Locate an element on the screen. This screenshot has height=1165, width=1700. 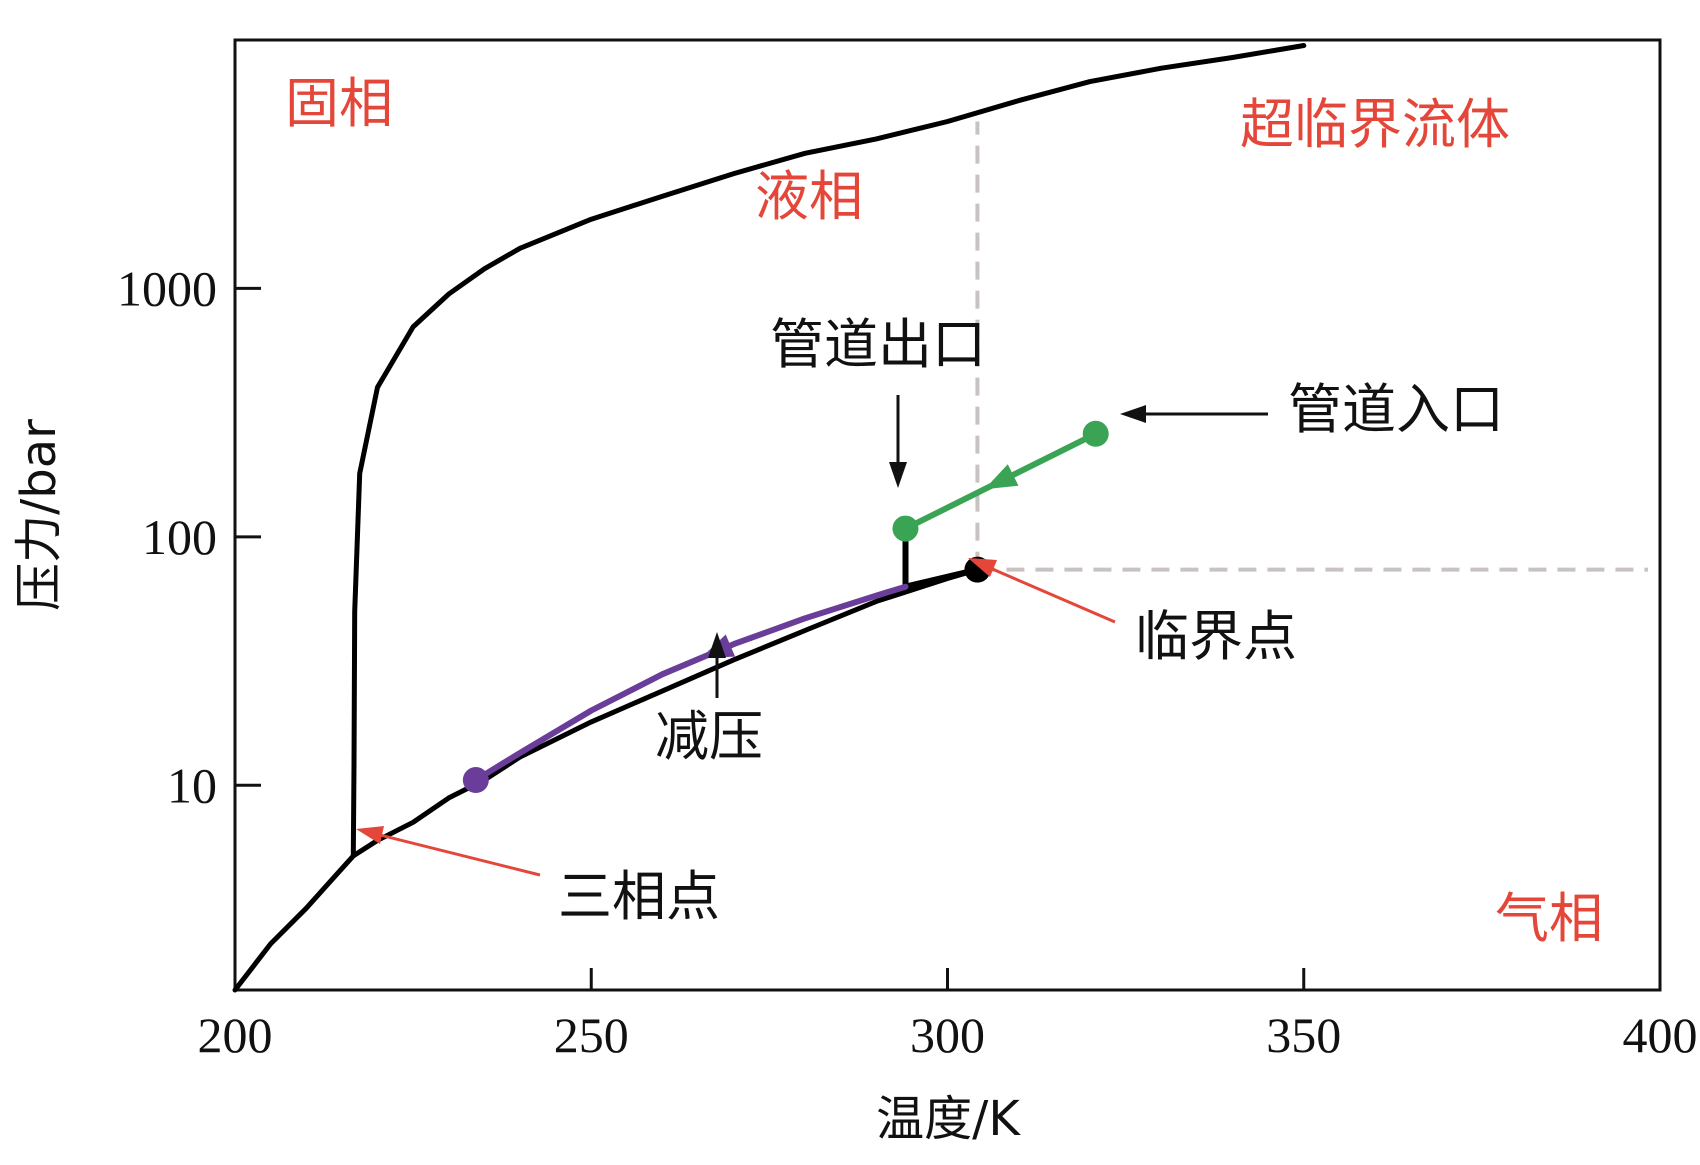
x-tick-label: 350 is located at coordinates (1303, 1035).